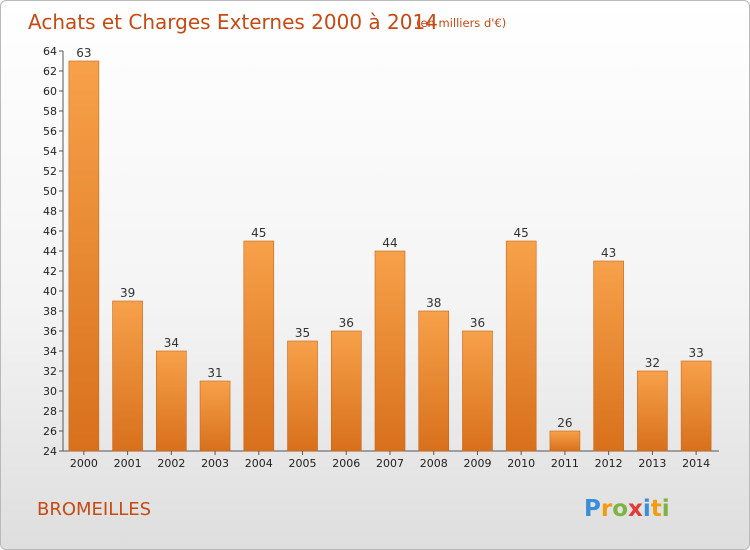  What do you see at coordinates (477, 463) in the screenshot?
I see `x-tick-label-2009: 2009` at bounding box center [477, 463].